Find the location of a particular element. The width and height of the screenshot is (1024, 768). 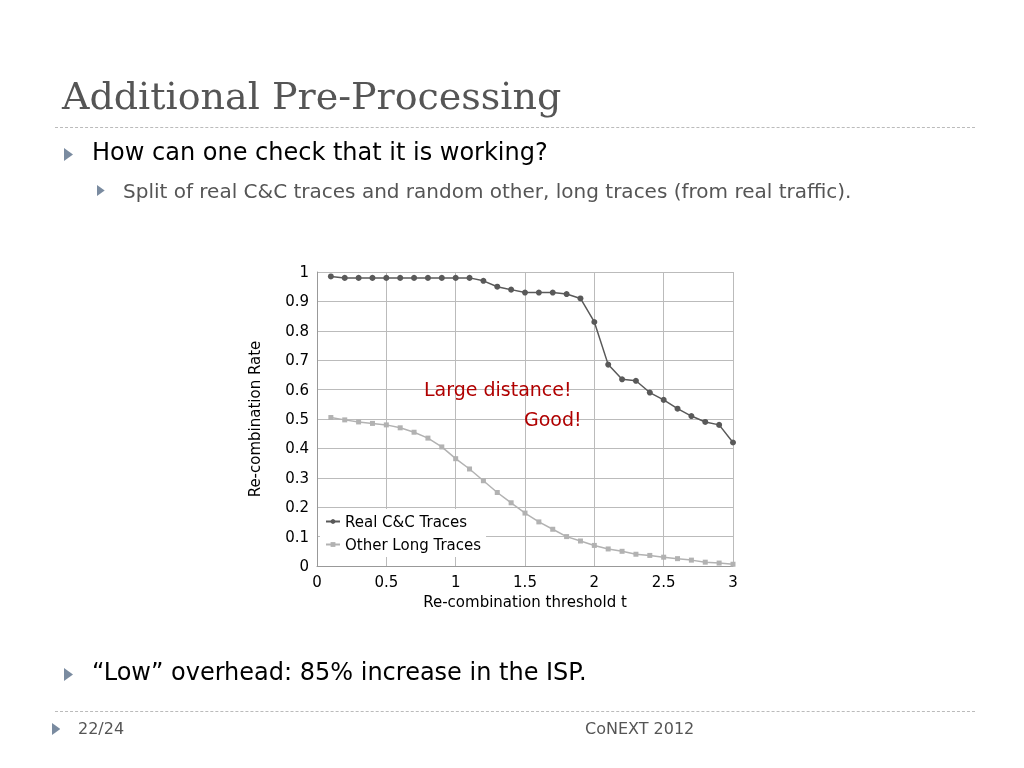

y-tick-label: 0.5 is located at coordinates (297, 419).